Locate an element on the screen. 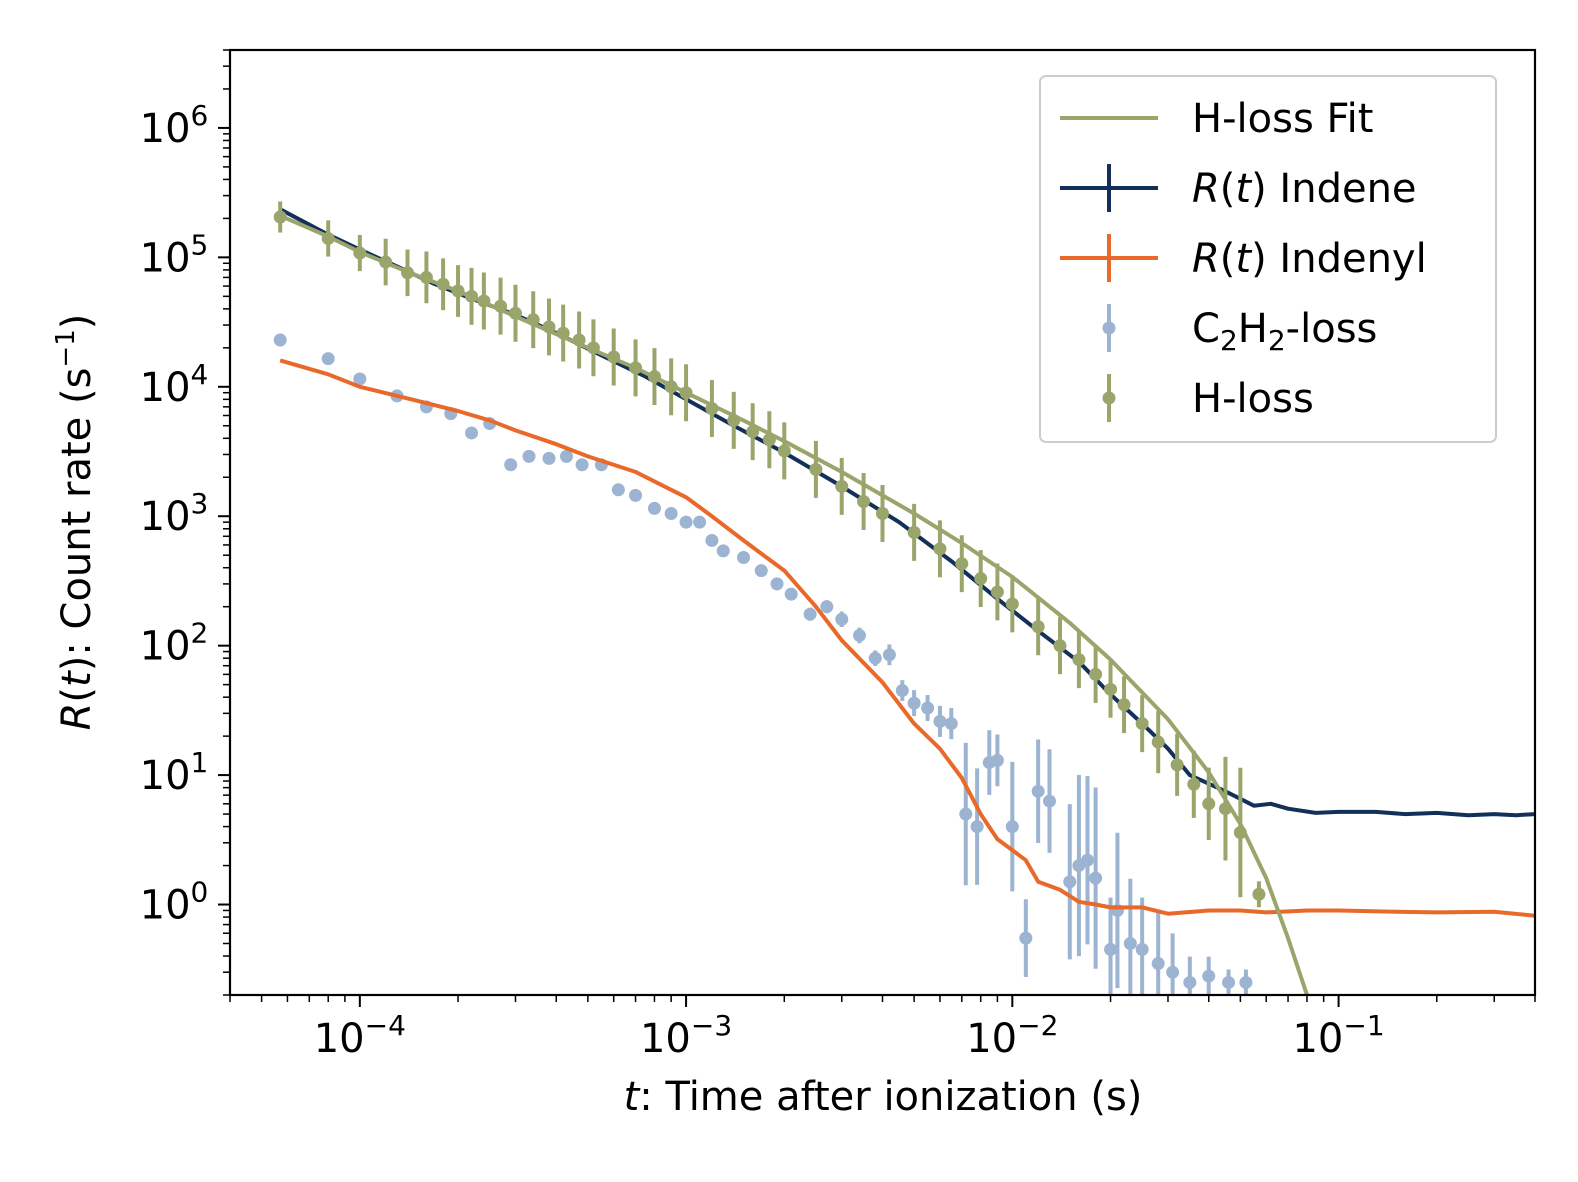 This screenshot has width=1578, height=1182. legend-entry-c2h2: C2H2-loss is located at coordinates (1239, 330).